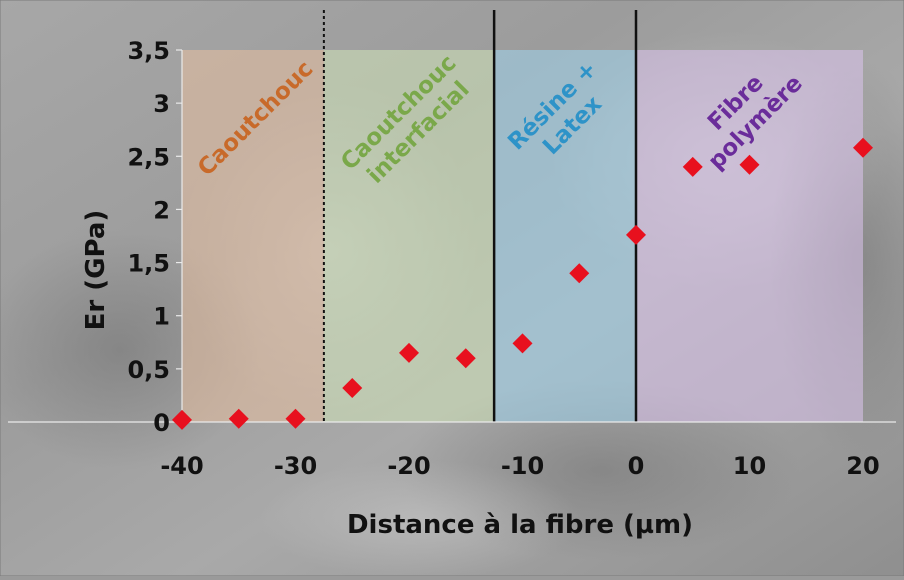  What do you see at coordinates (295, 466) in the screenshot?
I see `x-tick-label: -30` at bounding box center [295, 466].